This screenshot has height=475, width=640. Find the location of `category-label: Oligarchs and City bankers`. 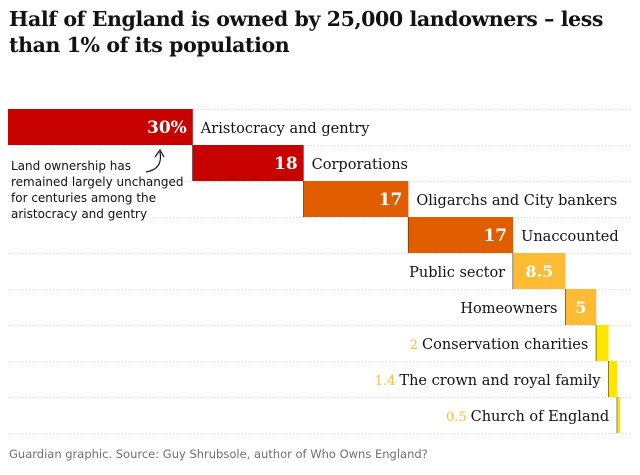

category-label: Oligarchs and City bankers is located at coordinates (516, 201).